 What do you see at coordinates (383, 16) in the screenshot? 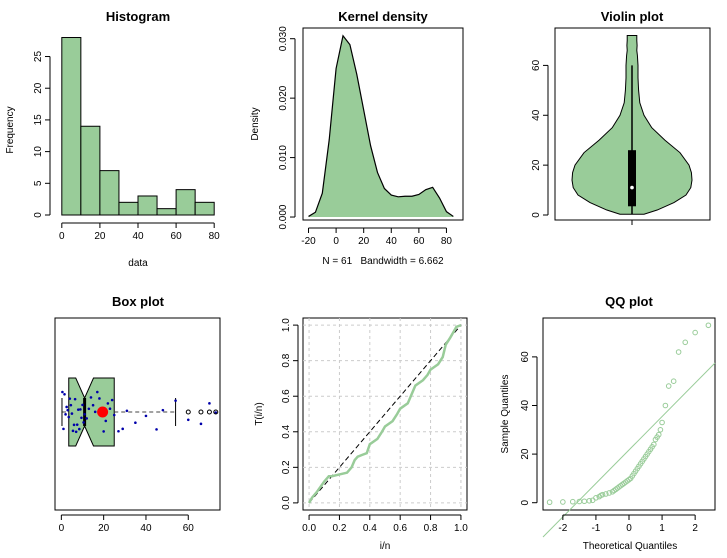
I see `density-title: Kernel density` at bounding box center [383, 16].